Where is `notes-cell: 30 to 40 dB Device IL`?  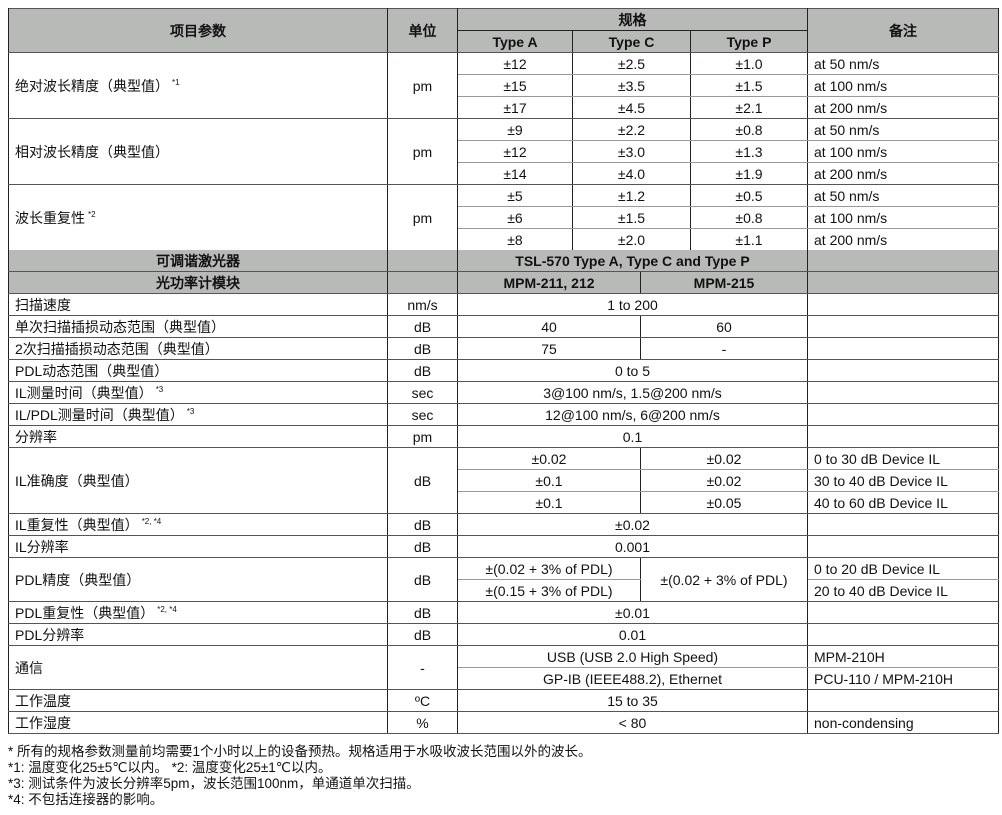 notes-cell: 30 to 40 dB Device IL is located at coordinates (903, 480).